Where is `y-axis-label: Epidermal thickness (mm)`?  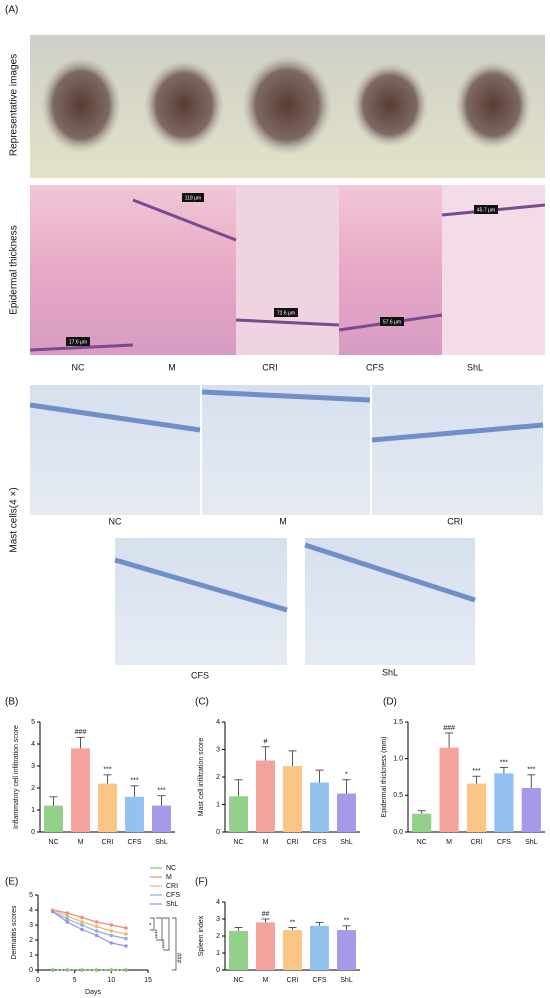
y-axis-label: Epidermal thickness (mm) is located at coordinates (384, 777).